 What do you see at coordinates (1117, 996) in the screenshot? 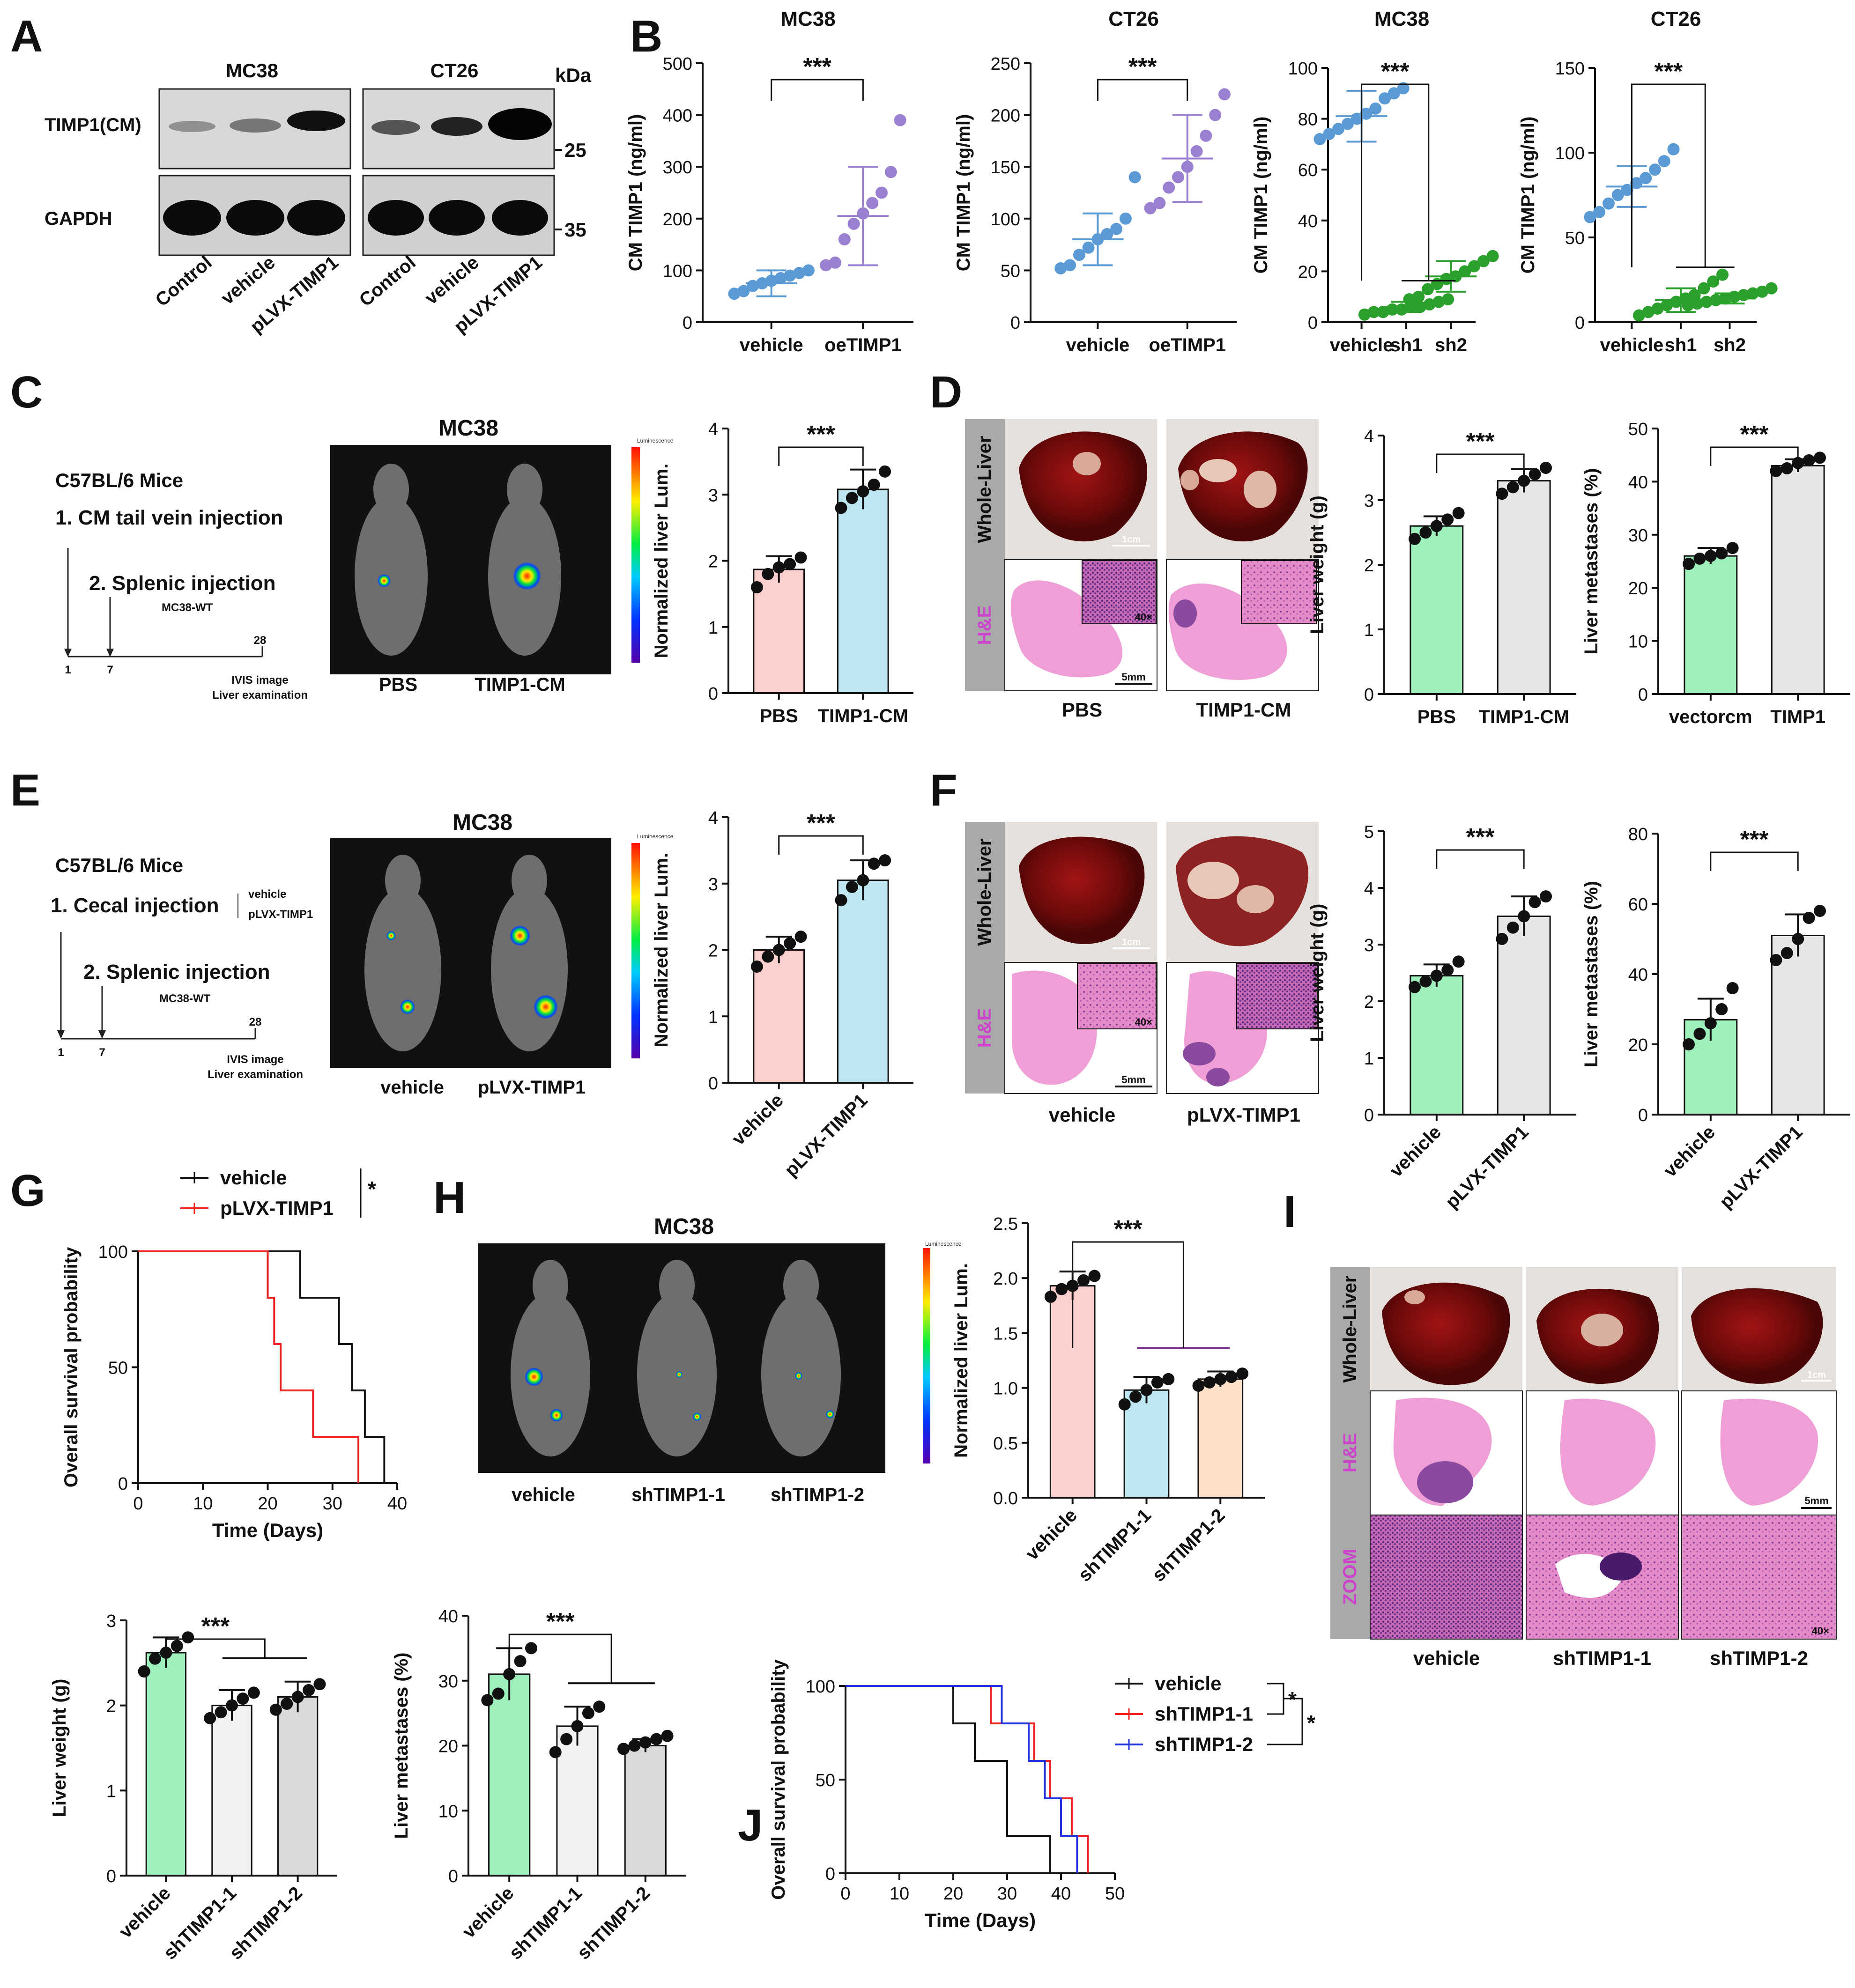
I see `he-inset` at bounding box center [1117, 996].